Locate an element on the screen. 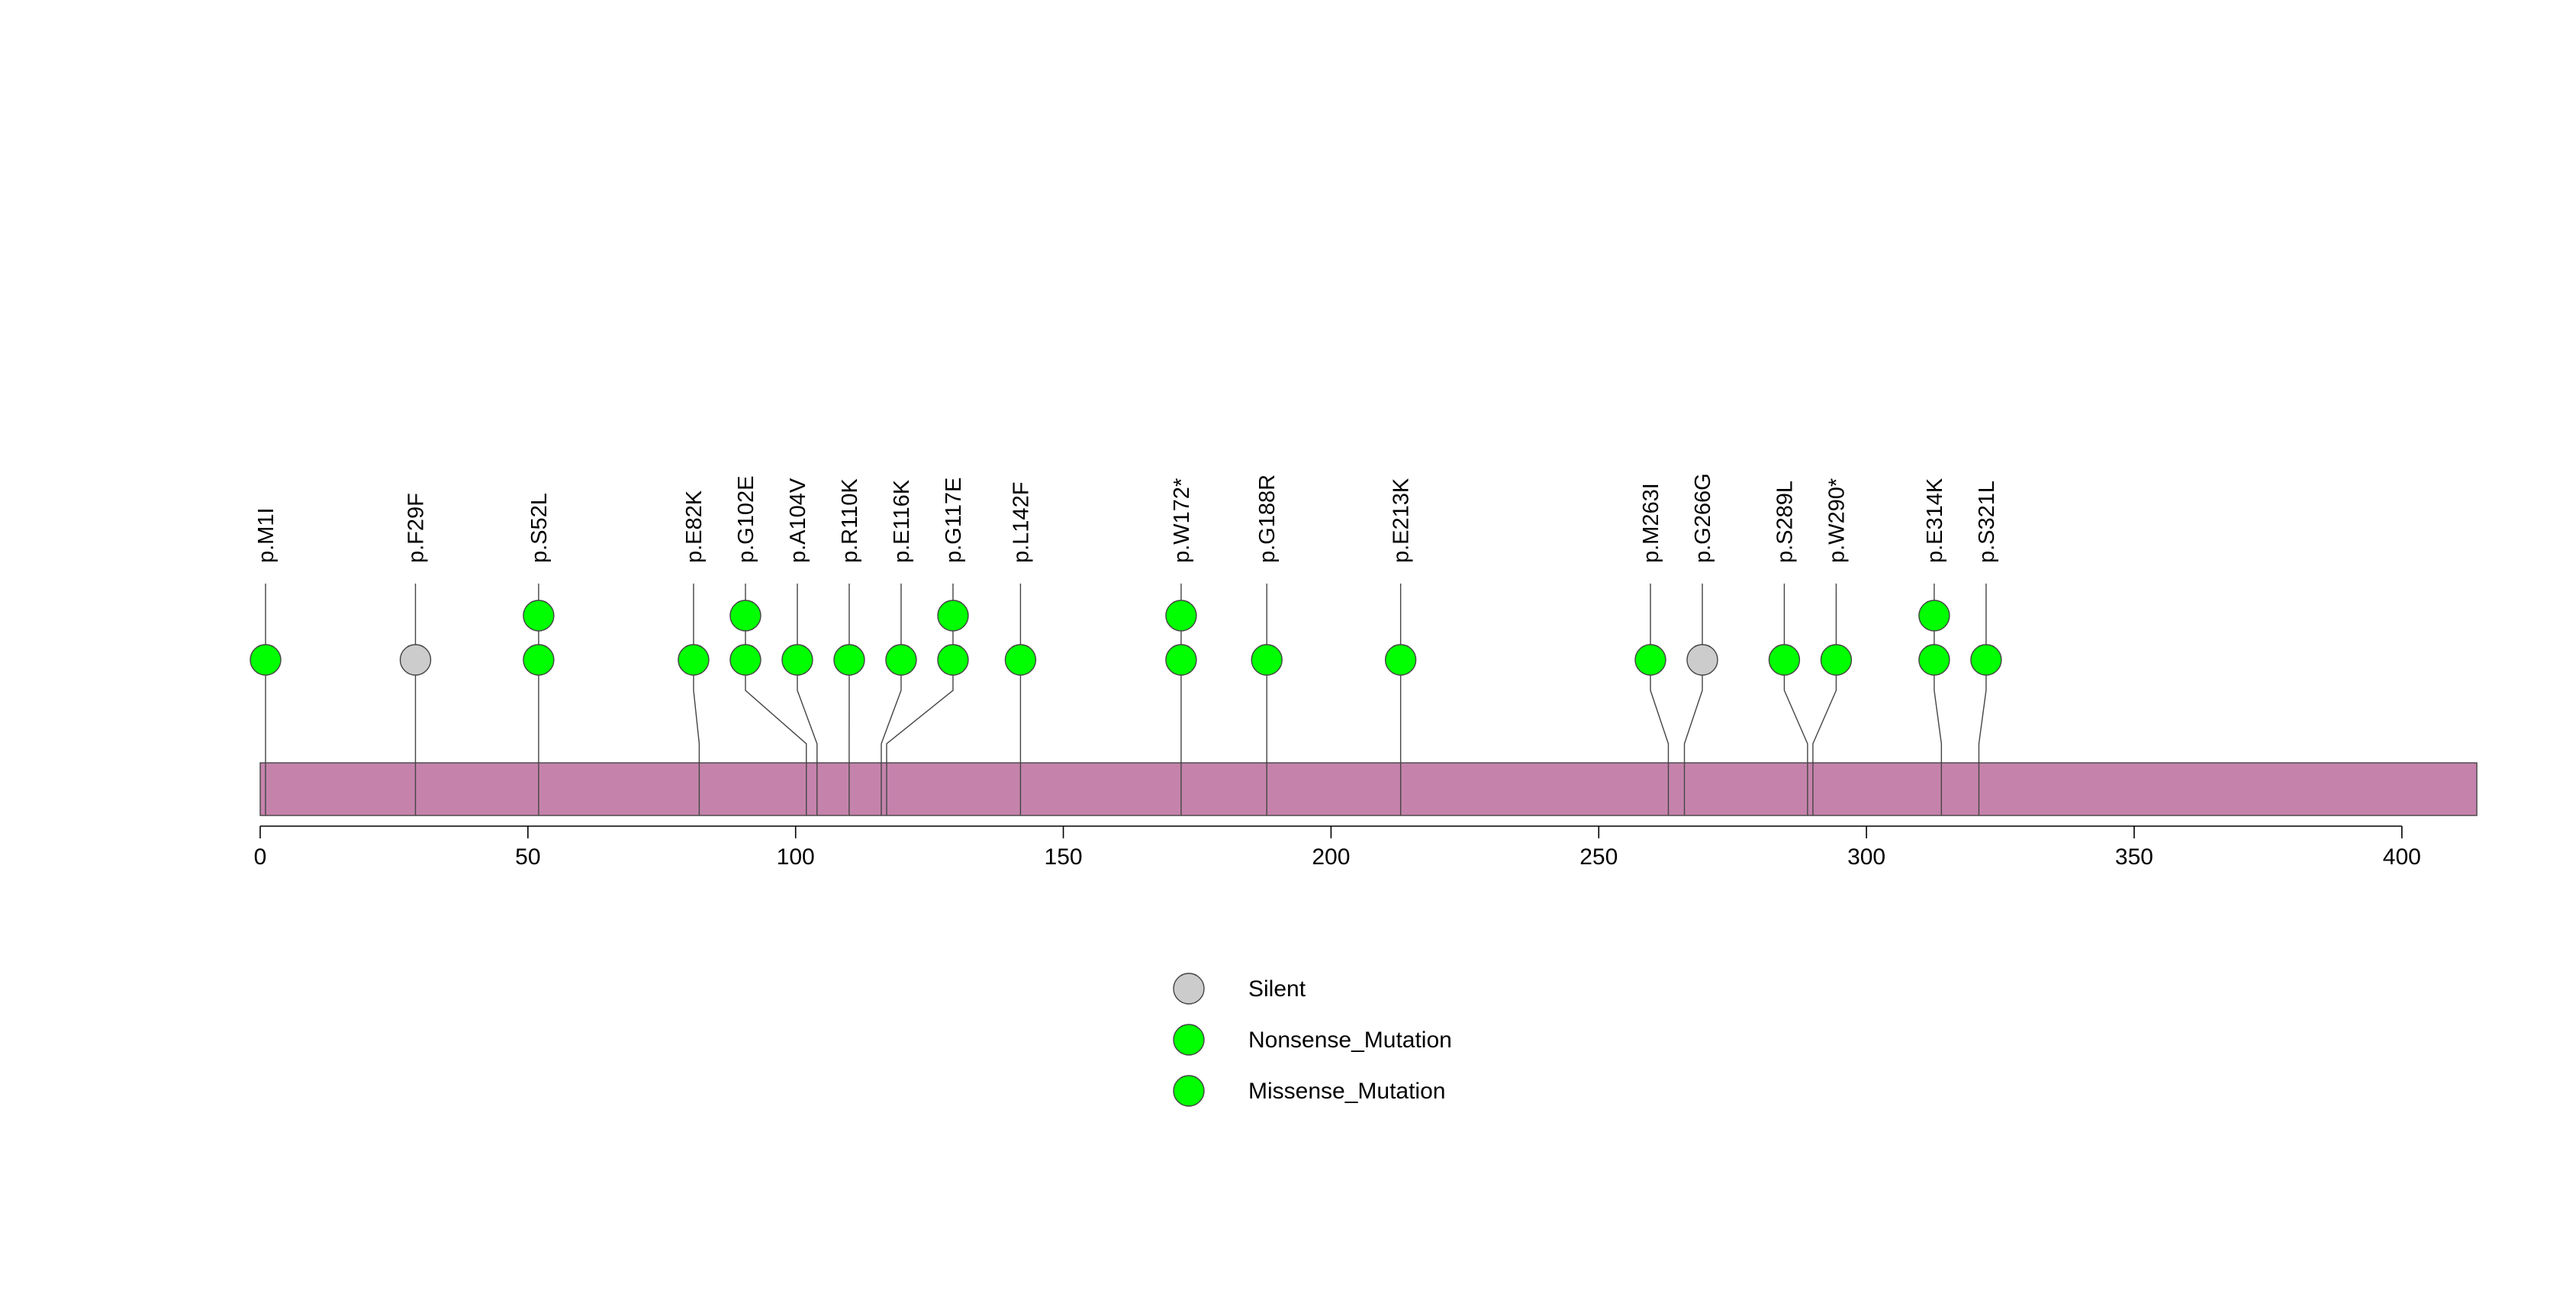 The image size is (2576, 1293). mutation-label: p.E82K is located at coordinates (694, 526).